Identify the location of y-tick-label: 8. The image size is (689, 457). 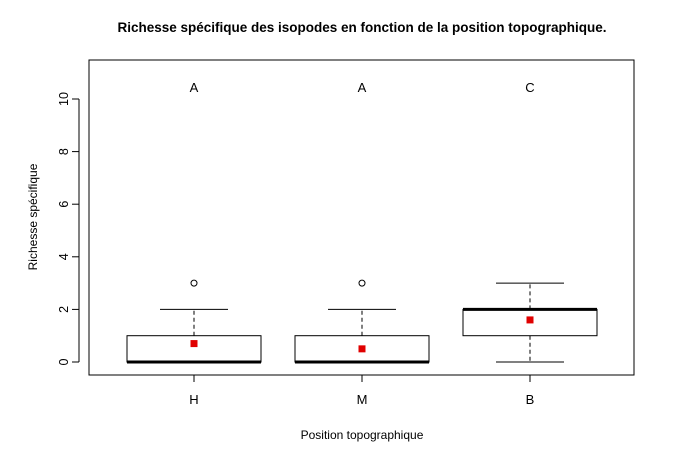
(64, 151).